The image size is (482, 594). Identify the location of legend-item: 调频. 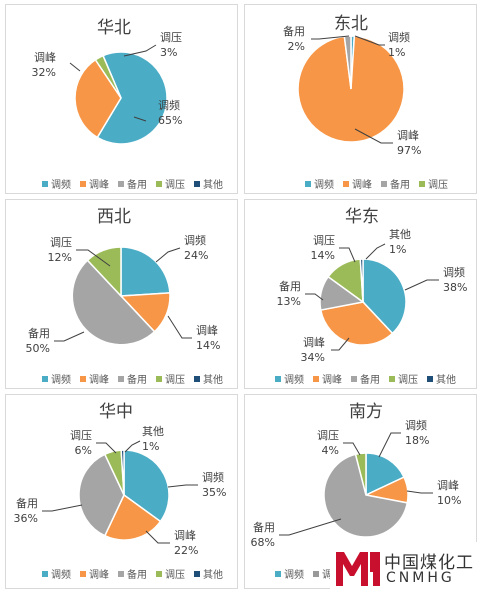
(56, 379).